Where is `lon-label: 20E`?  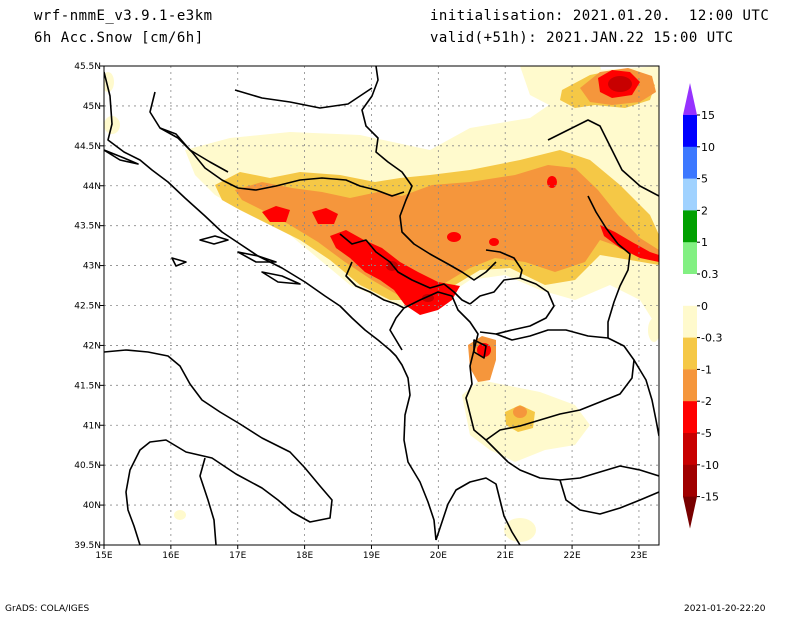 lon-label: 20E is located at coordinates (438, 556).